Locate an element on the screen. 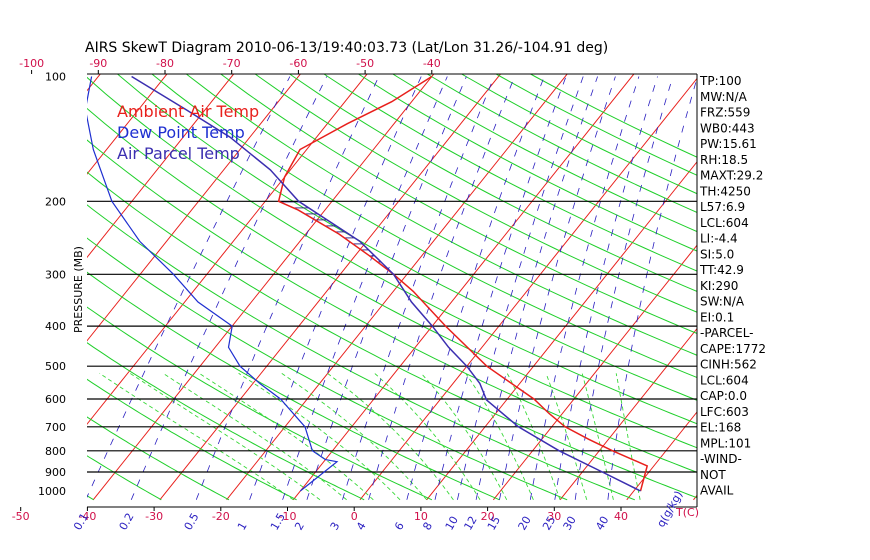 The width and height of the screenshot is (870, 560). index-label: CAP:0.0 is located at coordinates (723, 396).